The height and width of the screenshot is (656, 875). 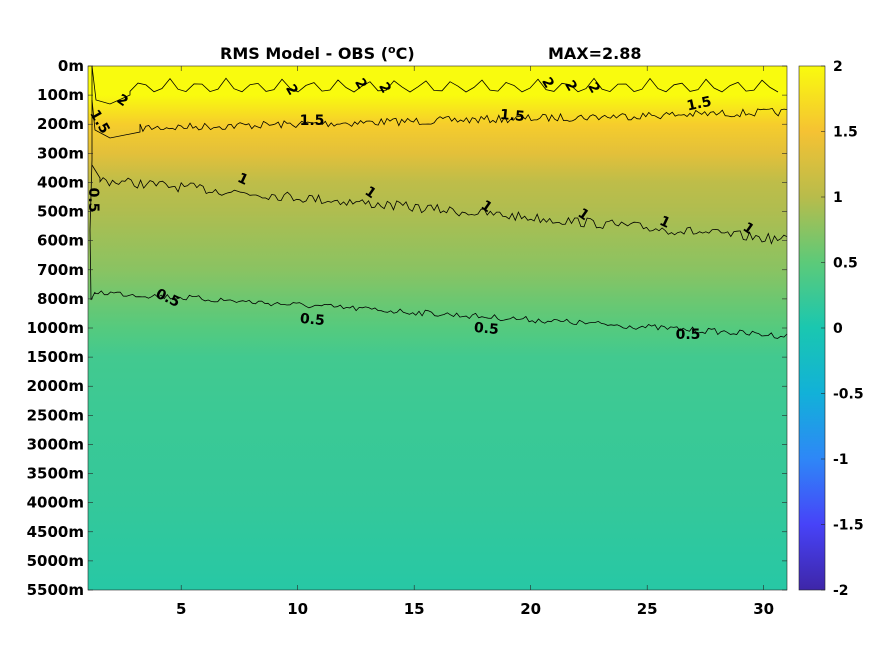 I want to click on y-tick-label: 200m, so click(x=60, y=124).